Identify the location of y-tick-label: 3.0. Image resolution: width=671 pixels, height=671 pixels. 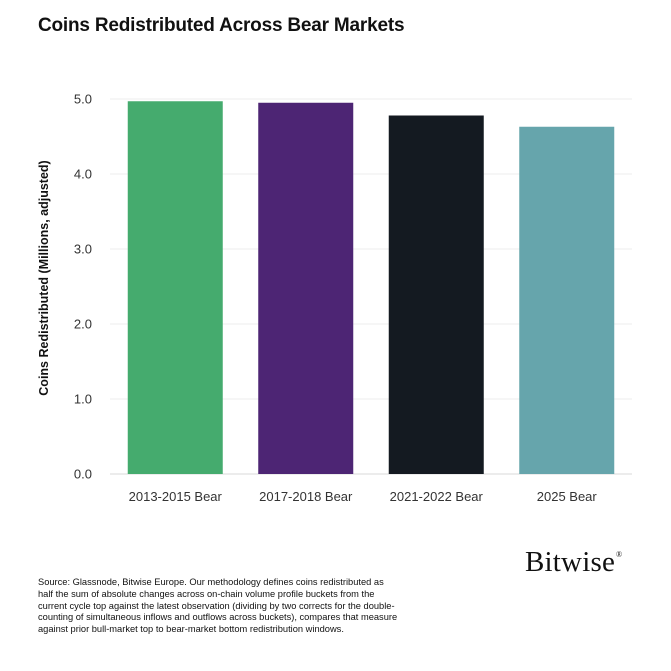
(83, 249).